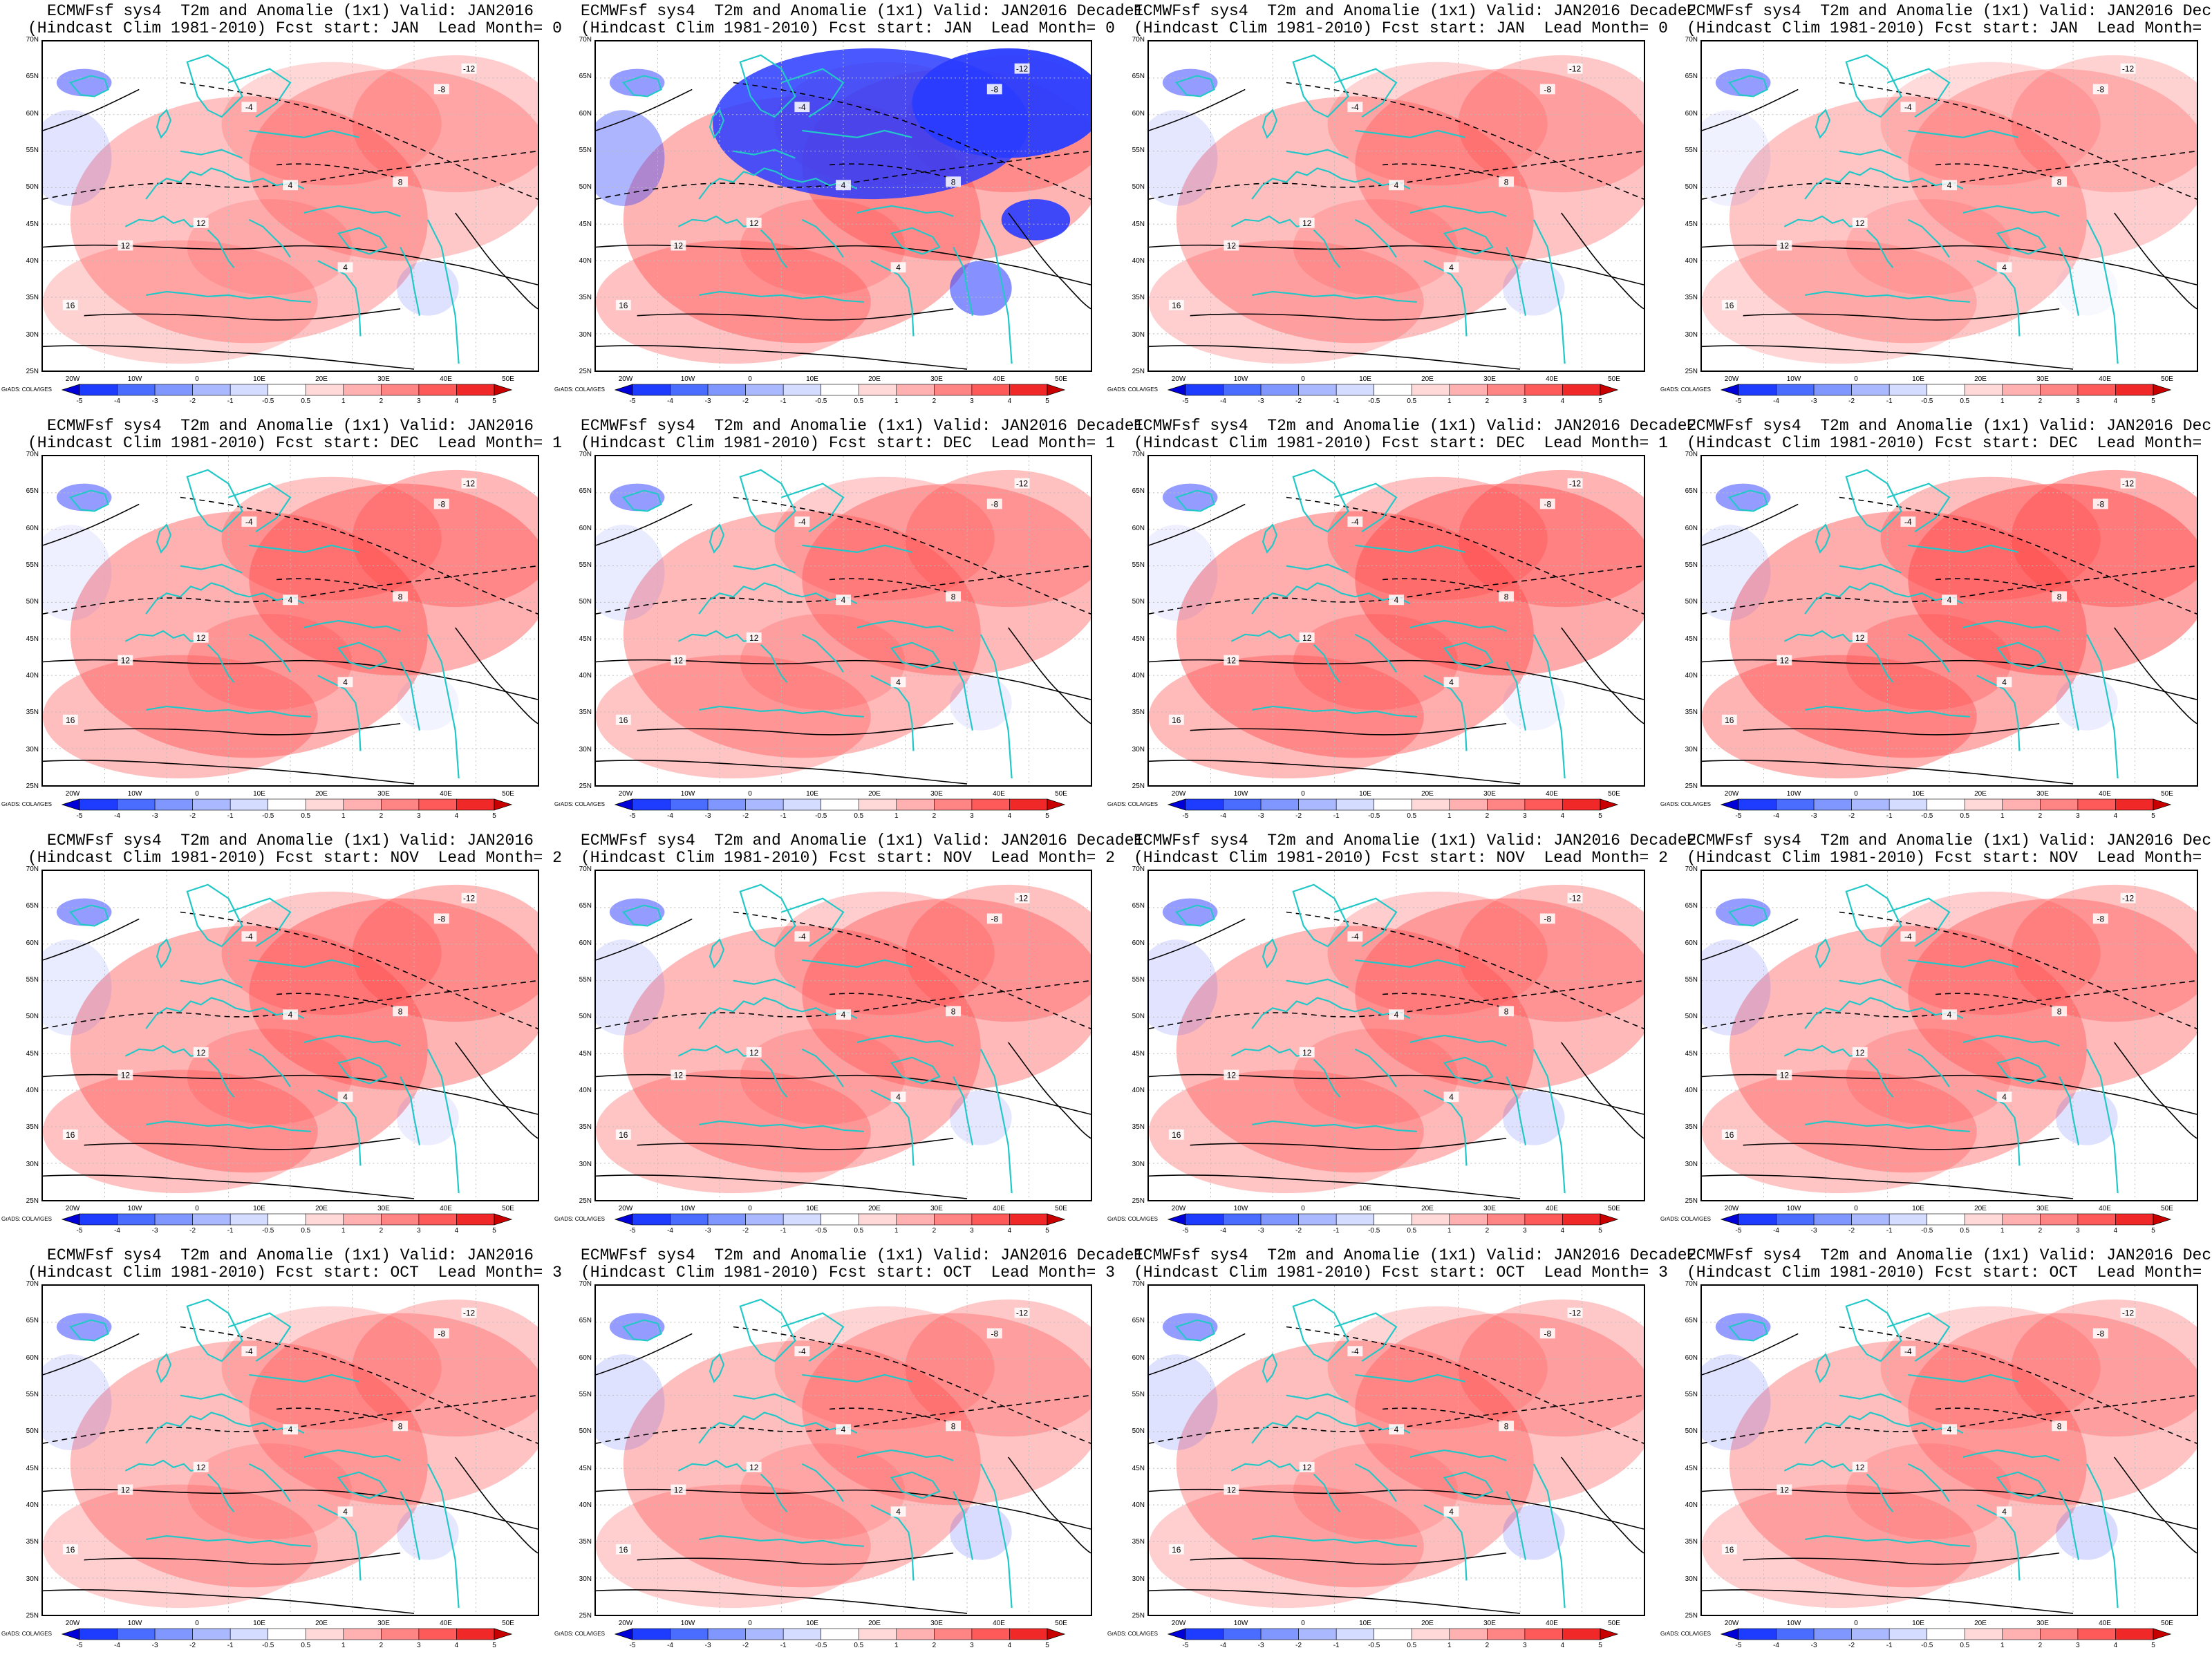 The image size is (2212, 1659). What do you see at coordinates (2105, 1208) in the screenshot?
I see `longitude-label: 40E` at bounding box center [2105, 1208].